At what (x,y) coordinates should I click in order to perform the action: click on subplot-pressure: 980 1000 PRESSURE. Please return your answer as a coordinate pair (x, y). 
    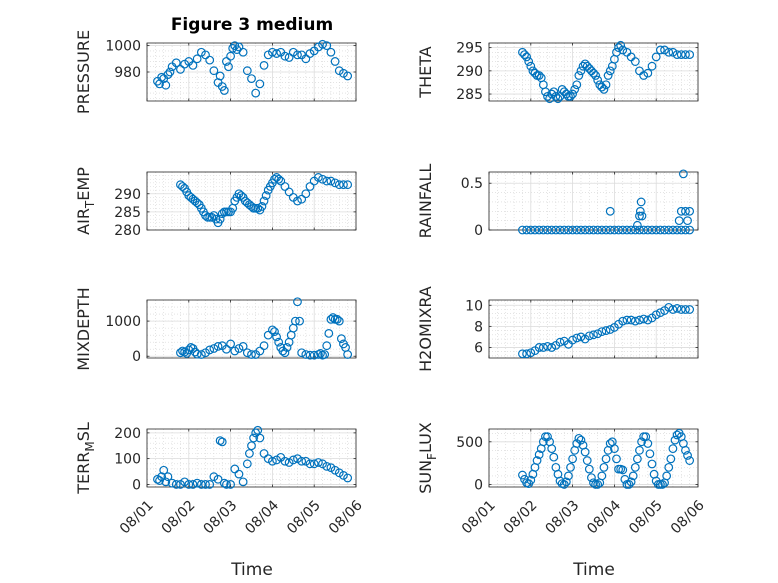
    Looking at the image, I should click on (215, 72).